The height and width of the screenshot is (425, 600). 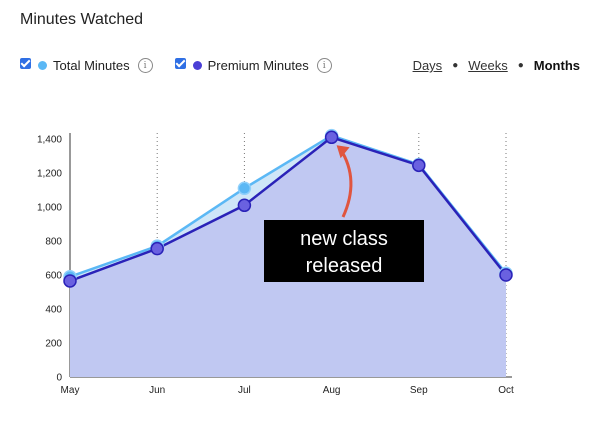 I want to click on y-tick-label: 200, so click(x=53, y=344).